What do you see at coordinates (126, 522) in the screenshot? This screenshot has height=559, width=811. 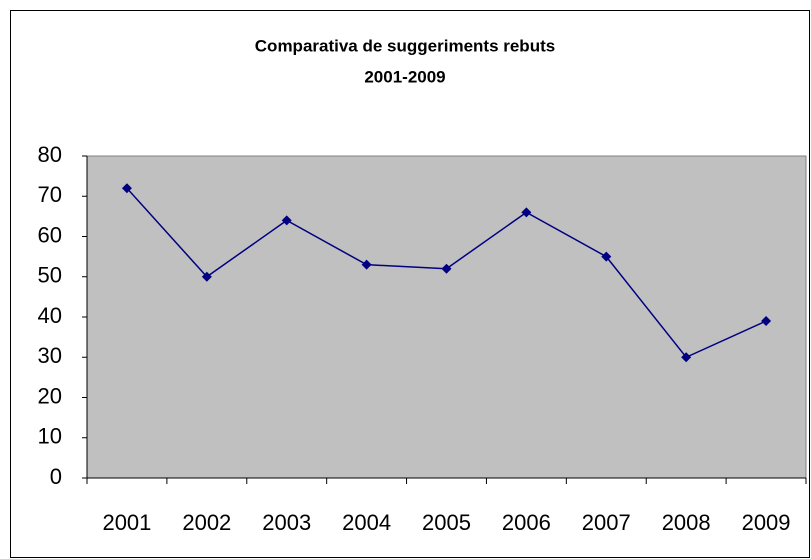 I see `x-tick-label: 2001` at bounding box center [126, 522].